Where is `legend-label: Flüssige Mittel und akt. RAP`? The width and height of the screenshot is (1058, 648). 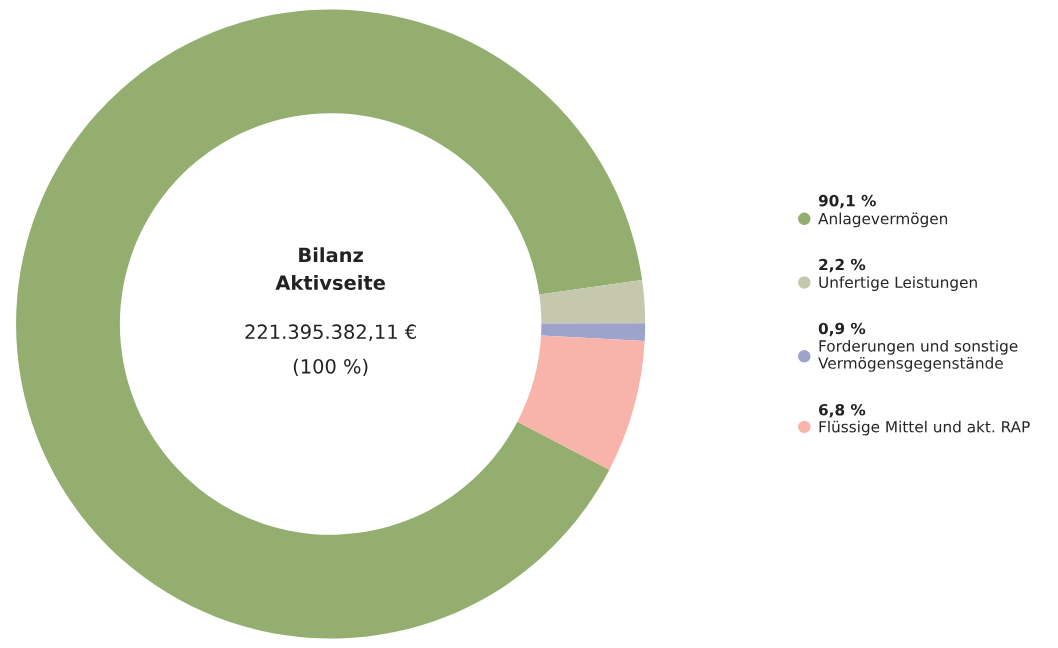
legend-label: Flüssige Mittel und akt. RAP is located at coordinates (924, 428).